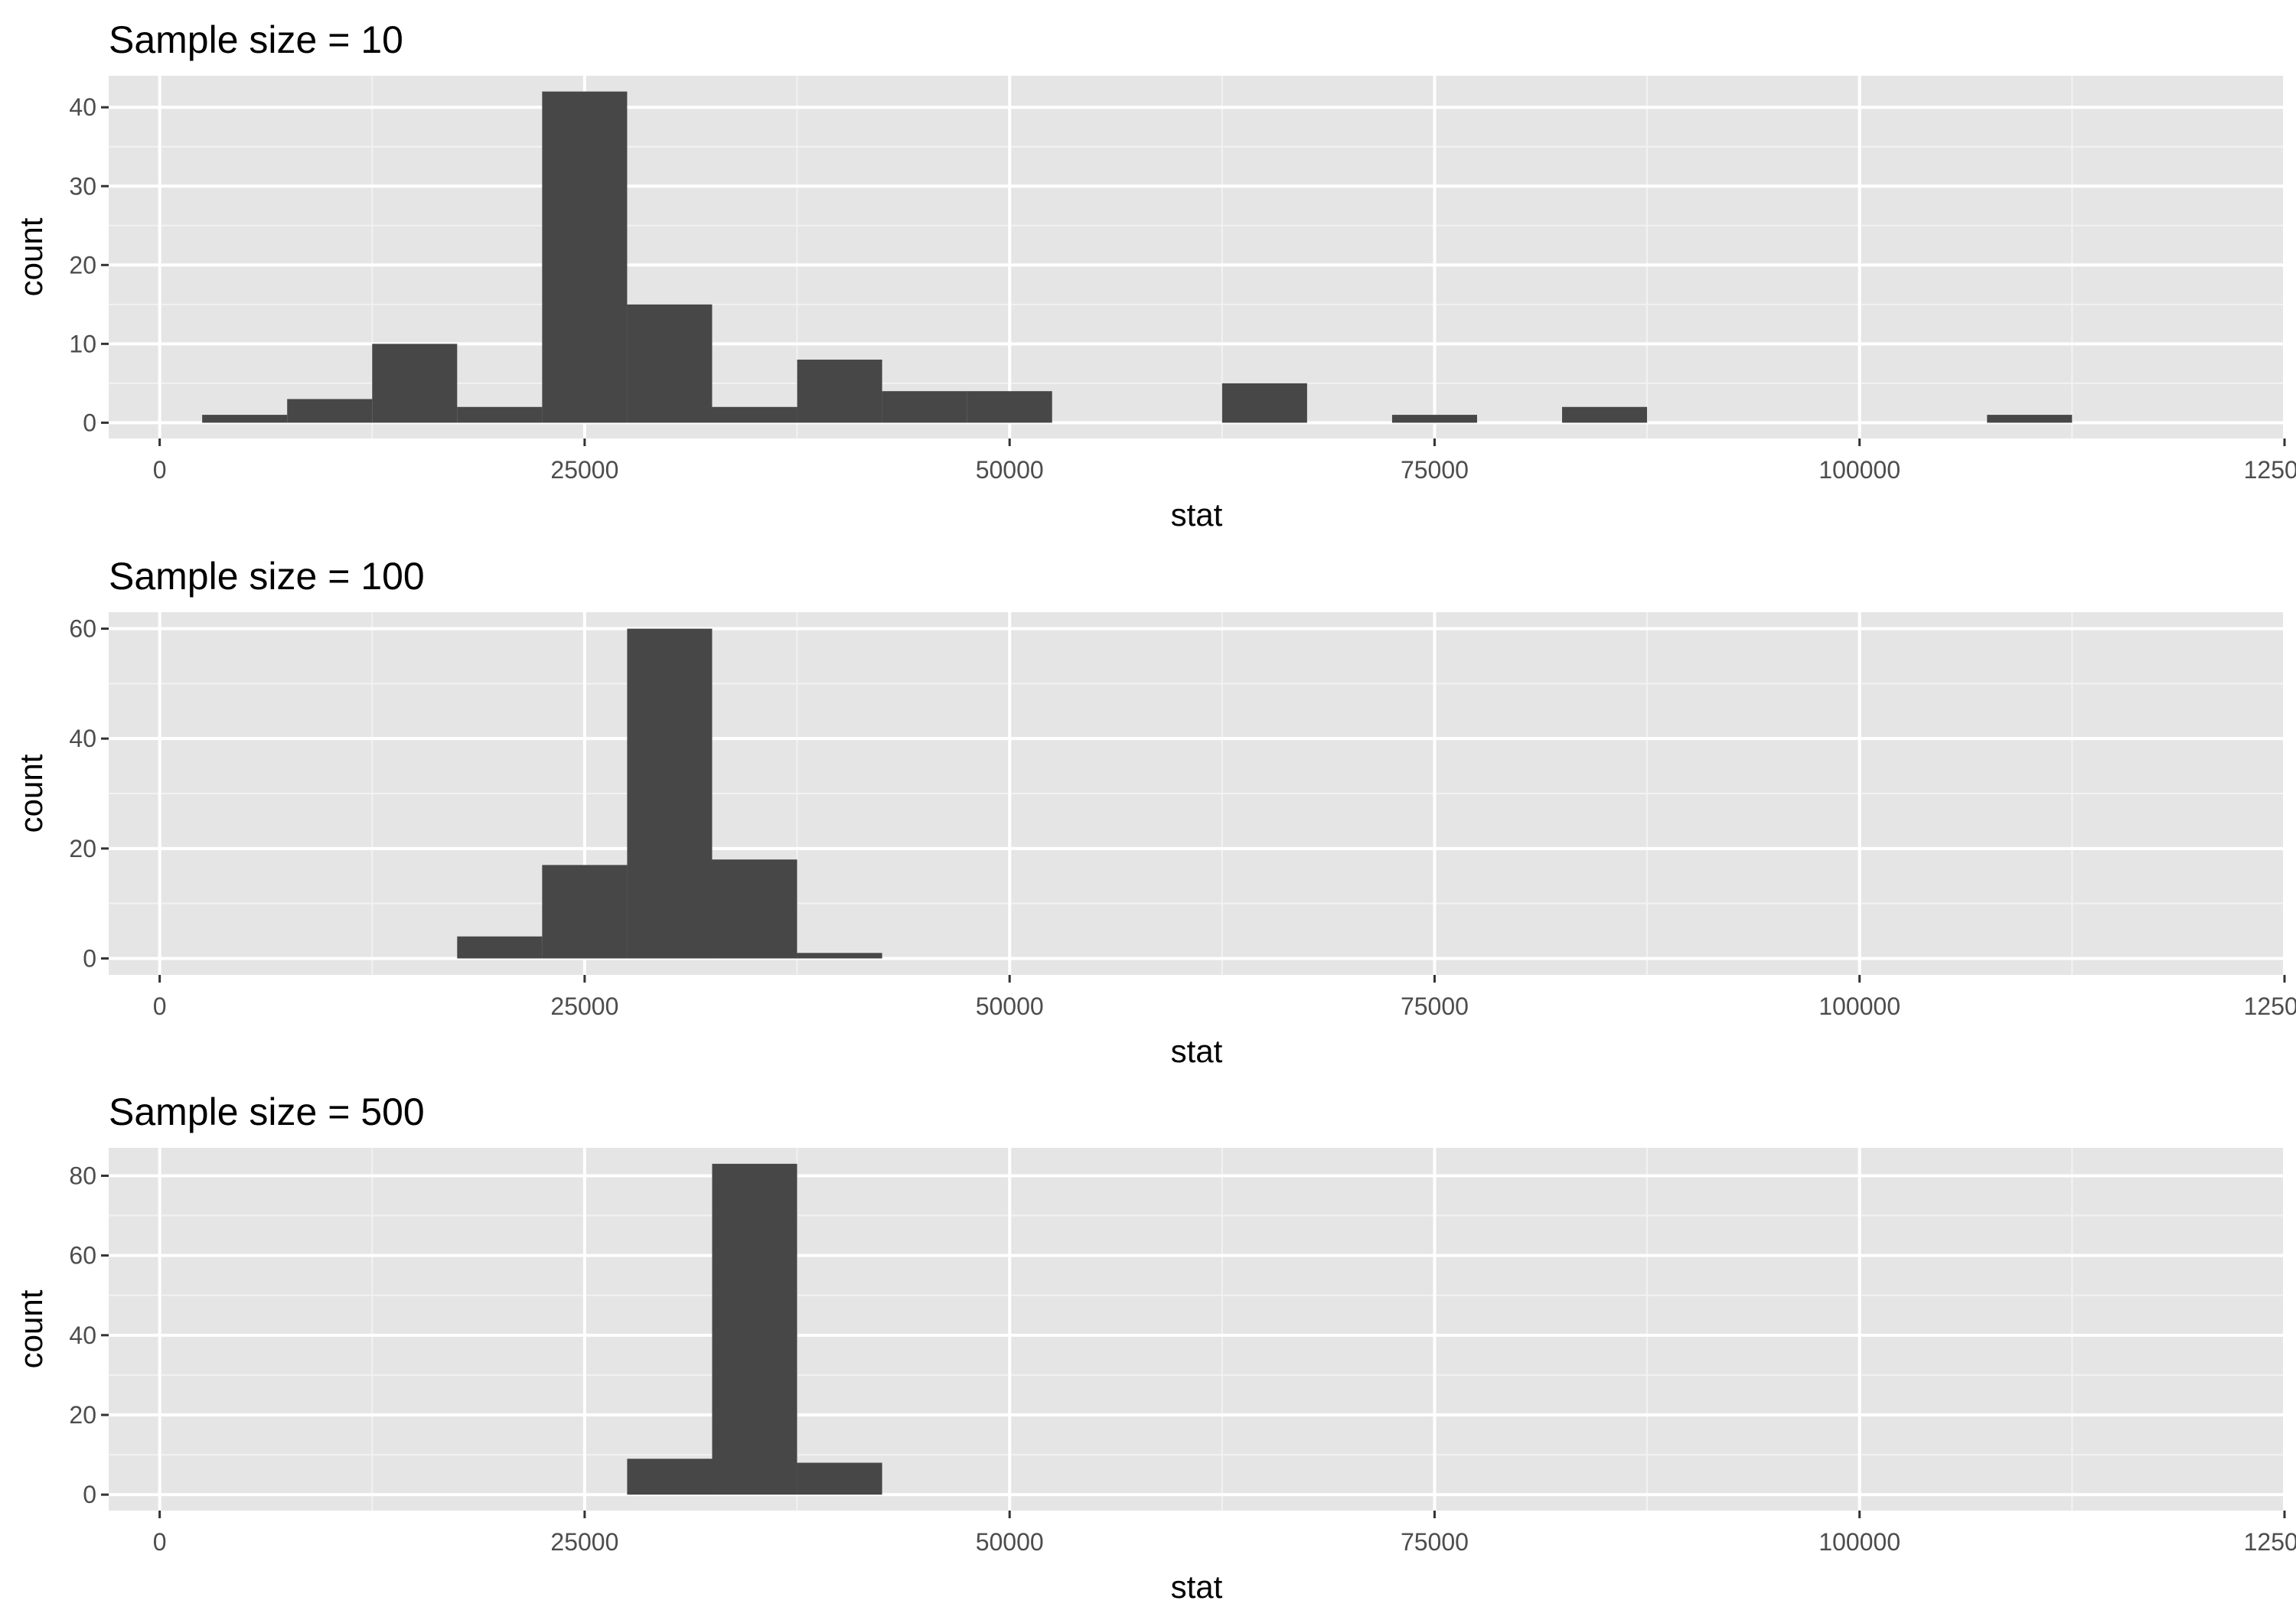 This screenshot has width=2296, height=1607. I want to click on y-tick-label: 10, so click(82, 343).